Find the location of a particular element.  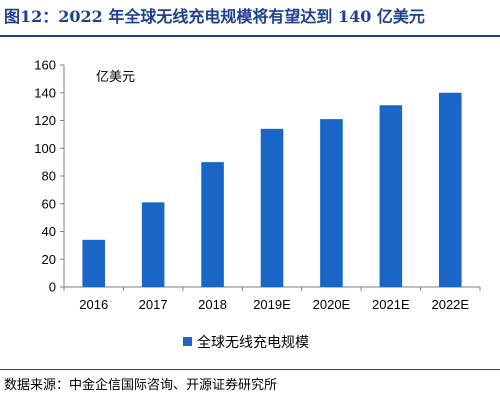

legend-label: 全球无线充电规模 is located at coordinates (253, 342).